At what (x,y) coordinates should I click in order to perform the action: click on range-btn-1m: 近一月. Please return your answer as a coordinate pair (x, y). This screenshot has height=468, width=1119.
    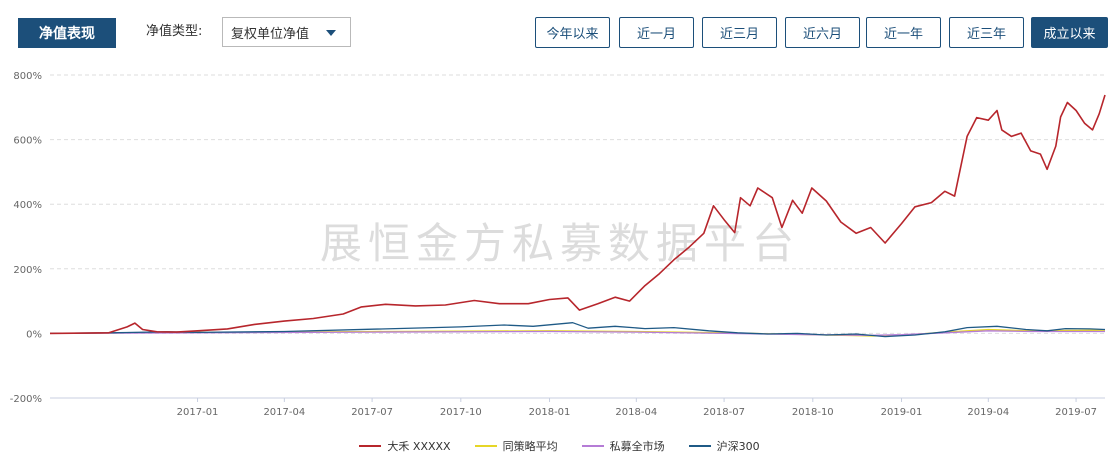
    Looking at the image, I should click on (656, 32).